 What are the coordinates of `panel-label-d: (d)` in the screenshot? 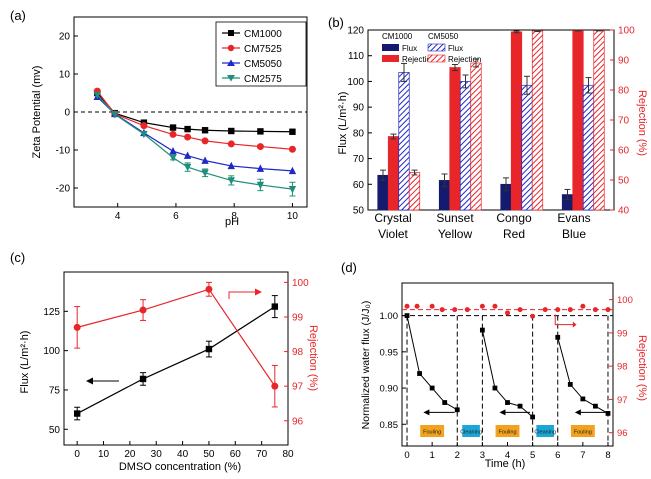 It's located at (349, 267).